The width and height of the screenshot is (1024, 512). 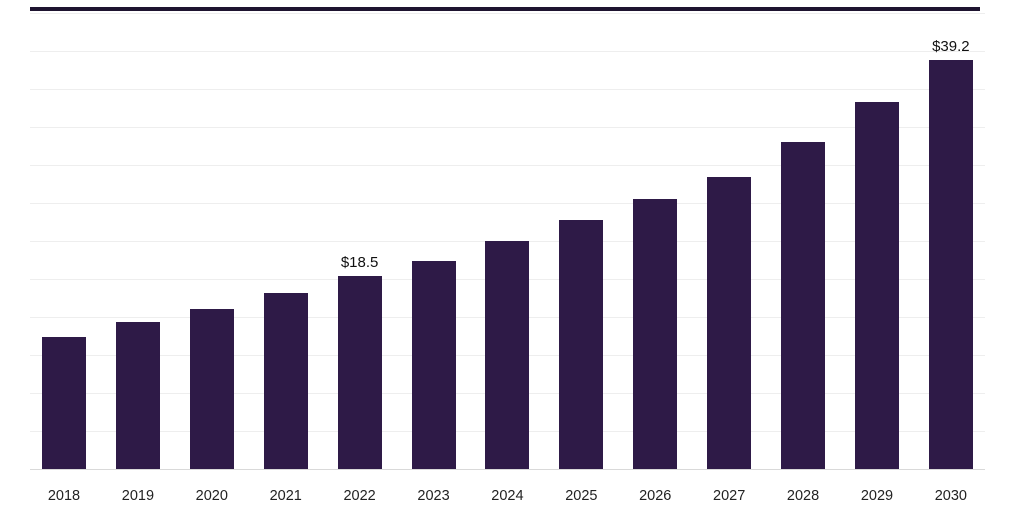 I want to click on bar-value-label-2030: $39.2, so click(x=951, y=47).